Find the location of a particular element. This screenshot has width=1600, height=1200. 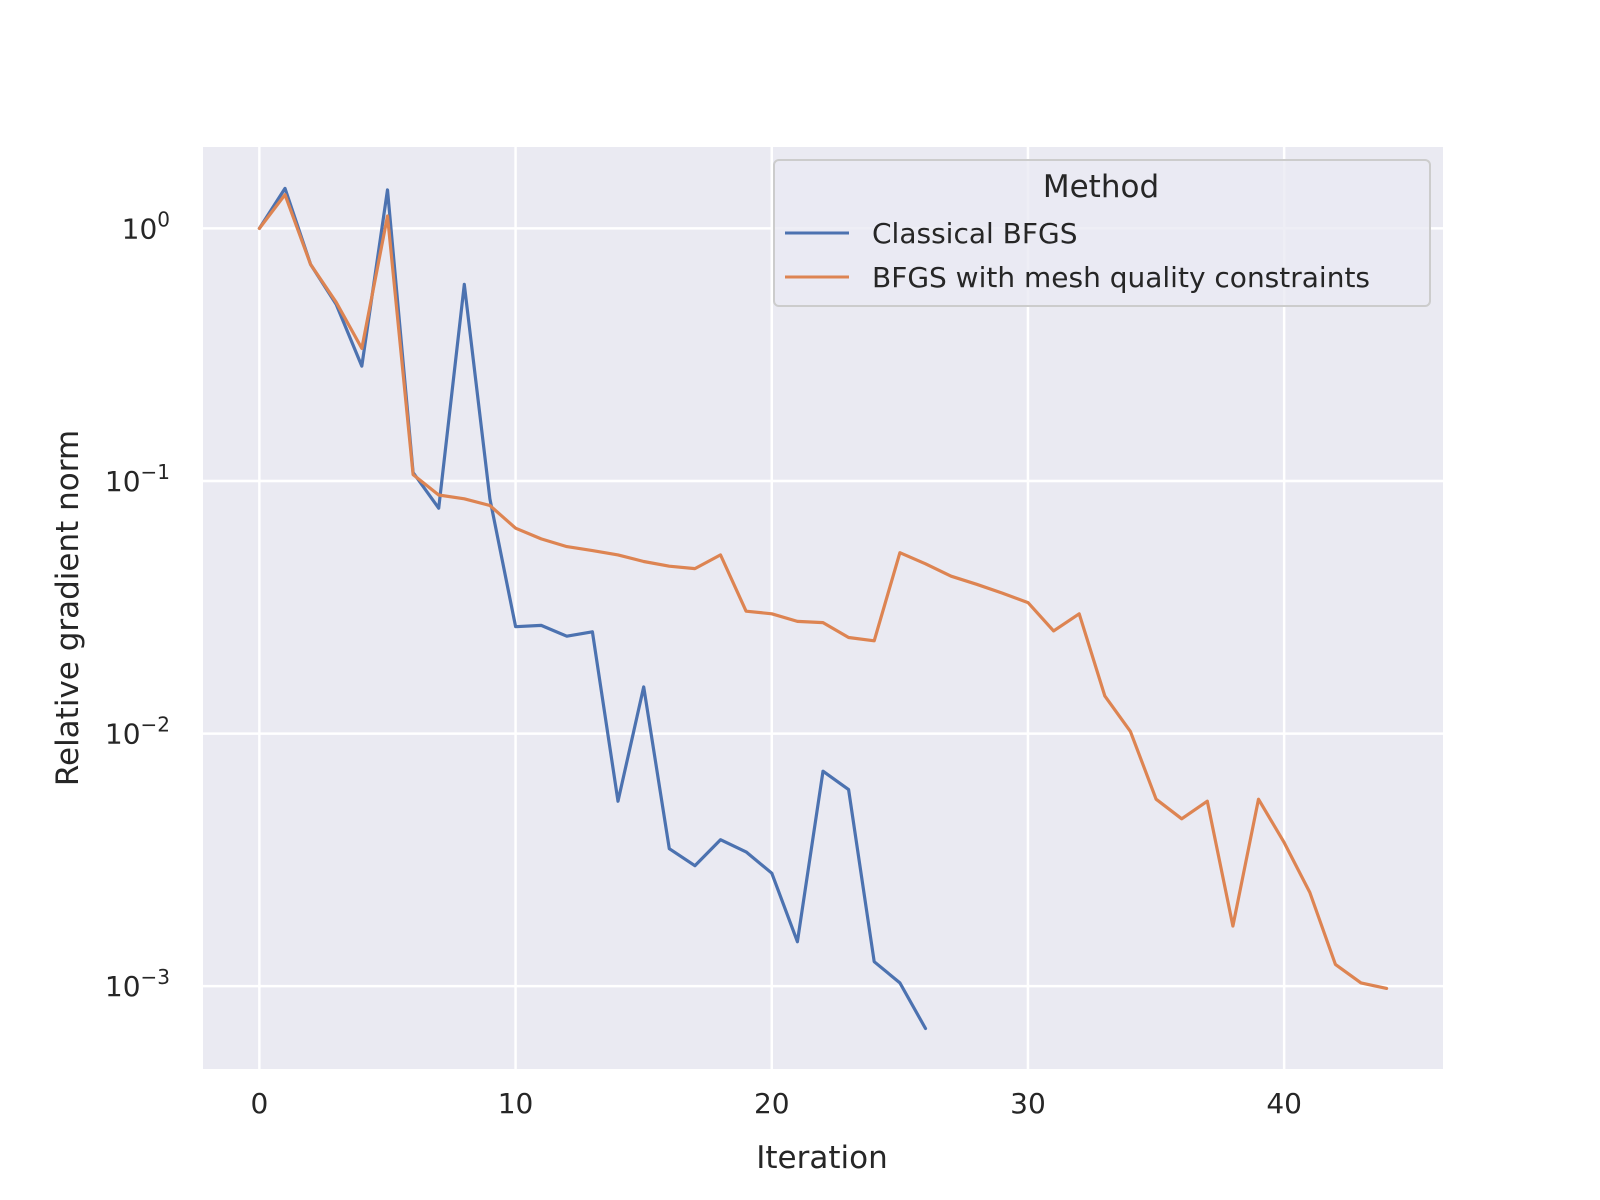

legend-title: Method is located at coordinates (1101, 187).